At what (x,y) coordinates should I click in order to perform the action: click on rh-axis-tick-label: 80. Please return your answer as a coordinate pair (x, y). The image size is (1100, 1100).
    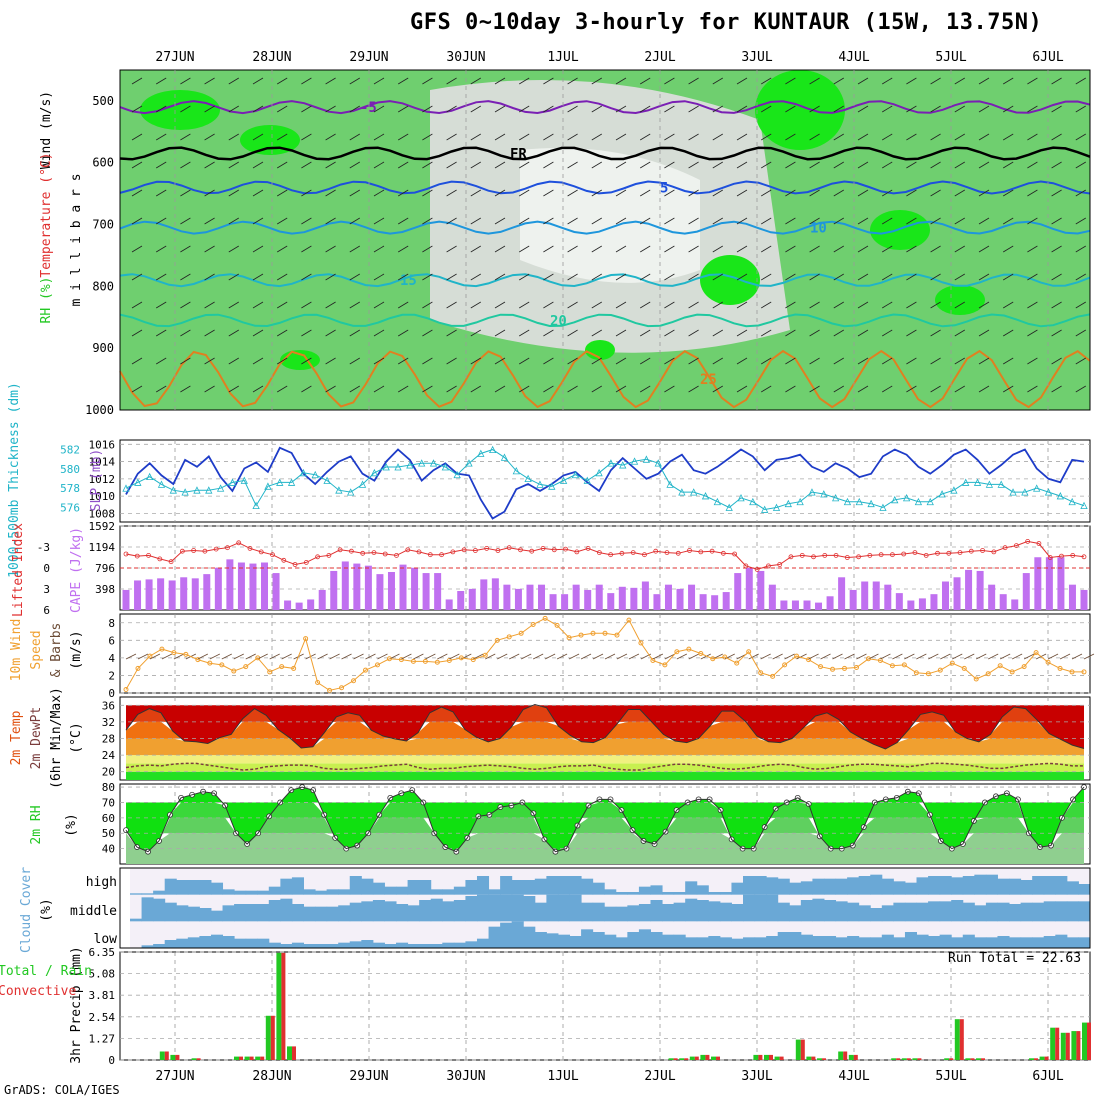
    Looking at the image, I should click on (108, 787).